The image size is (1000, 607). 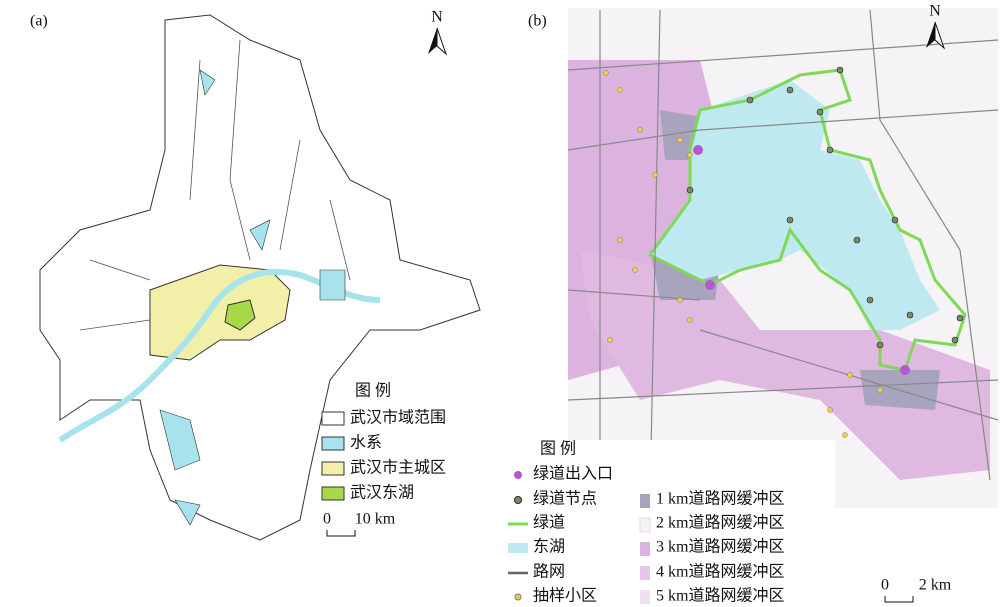 I want to click on legend-item: 武汉市主城区, so click(x=398, y=468).